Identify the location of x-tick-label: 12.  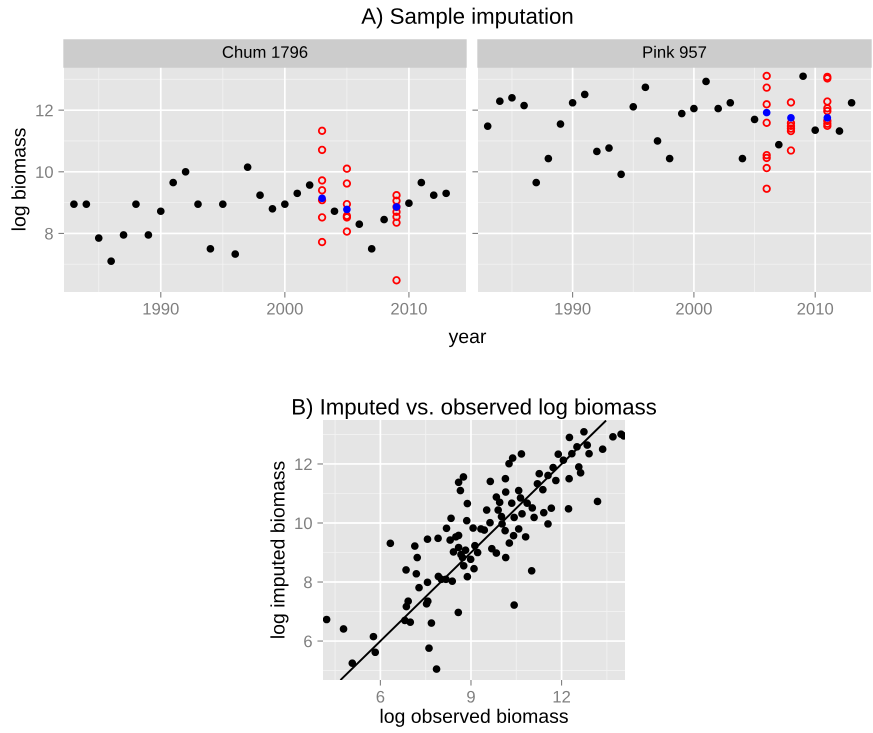
(562, 696).